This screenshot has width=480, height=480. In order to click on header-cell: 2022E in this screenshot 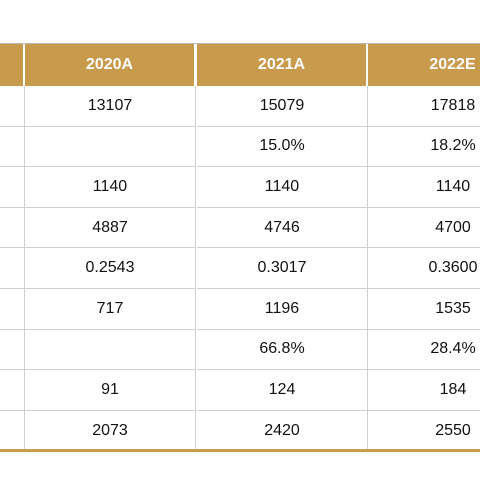, I will do `click(424, 65)`.